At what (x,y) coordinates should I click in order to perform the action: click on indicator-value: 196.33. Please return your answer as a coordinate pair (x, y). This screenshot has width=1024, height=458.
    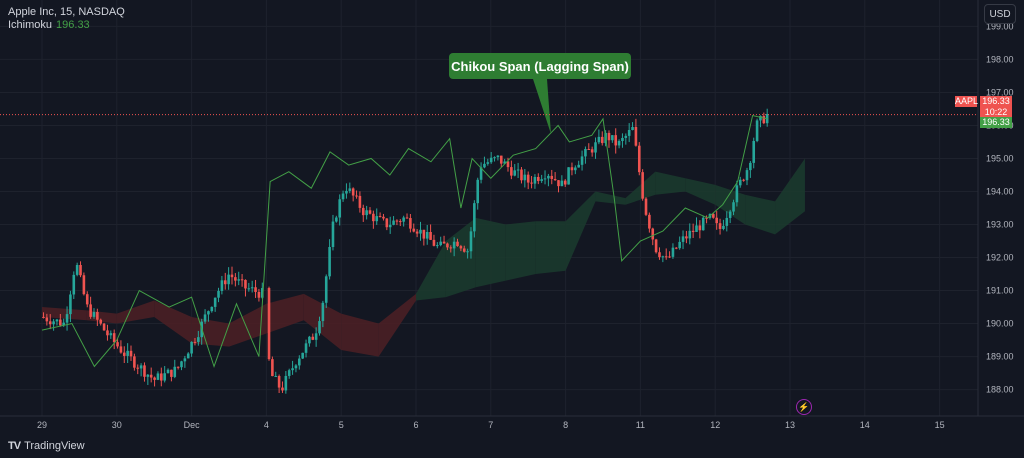
    Looking at the image, I should click on (73, 25).